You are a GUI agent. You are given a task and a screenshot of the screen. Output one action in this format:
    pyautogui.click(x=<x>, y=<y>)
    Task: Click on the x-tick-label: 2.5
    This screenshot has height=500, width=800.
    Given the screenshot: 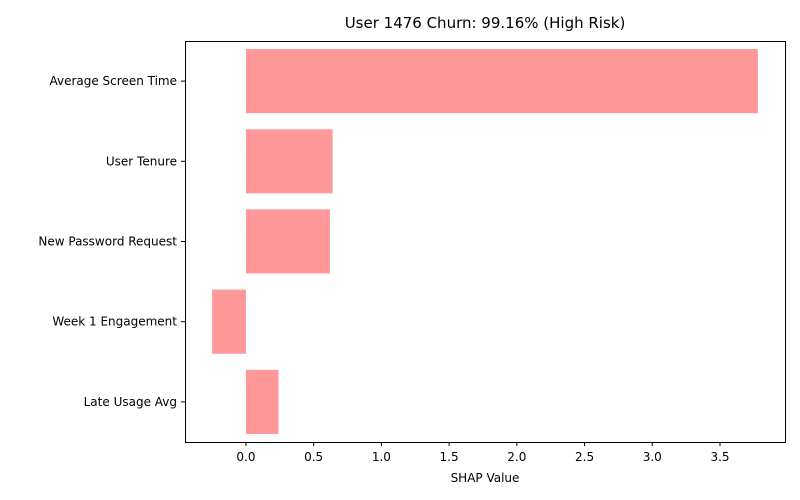 What is the action you would take?
    pyautogui.click(x=584, y=457)
    